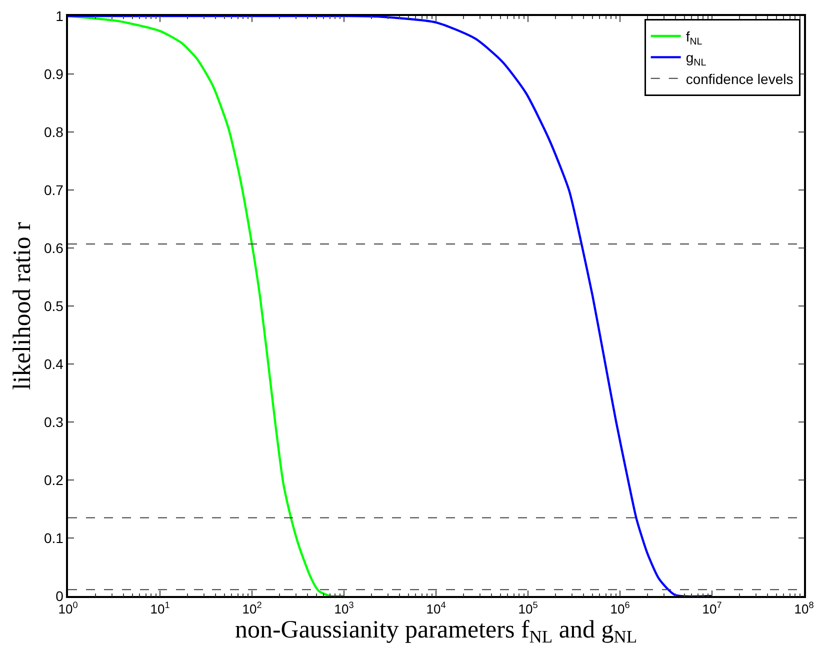  I want to click on y-tick-label: 0.3, so click(54, 422).